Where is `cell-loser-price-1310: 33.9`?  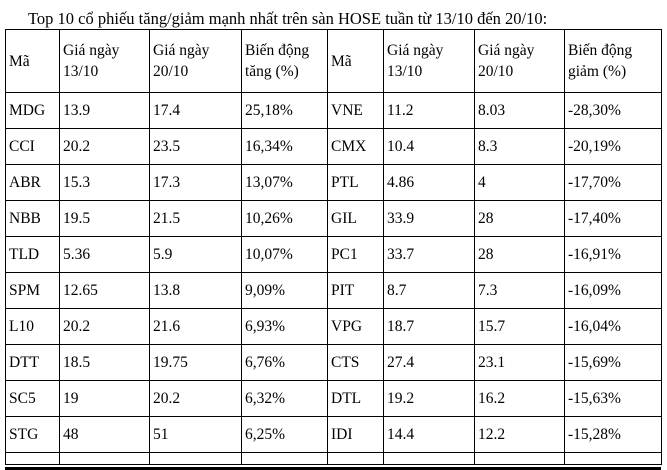 cell-loser-price-1310: 33.9 is located at coordinates (429, 218).